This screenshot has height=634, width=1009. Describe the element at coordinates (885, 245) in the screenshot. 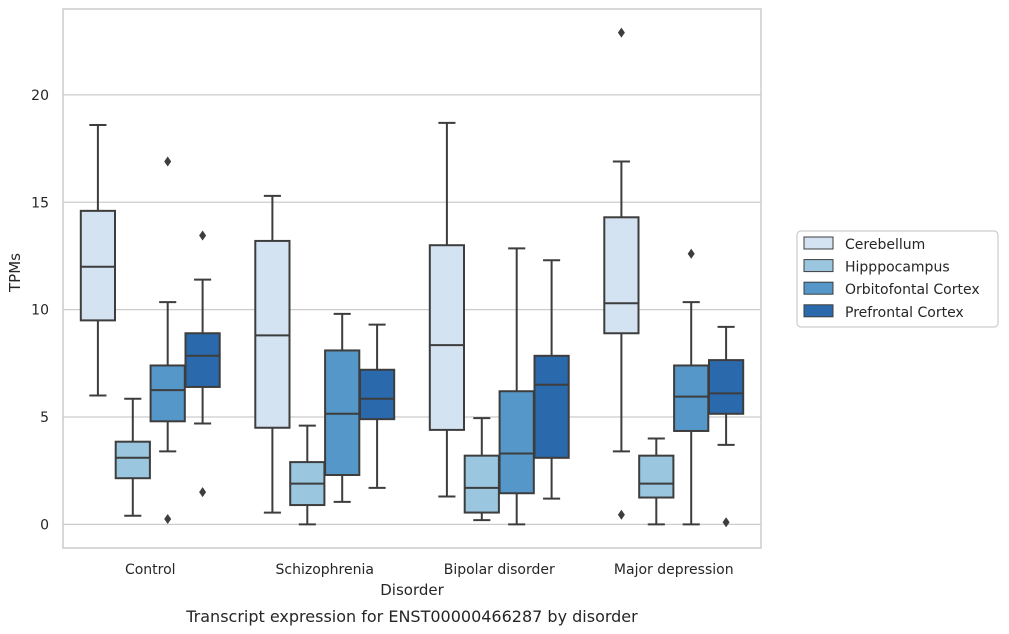

I see `legend-label: Cerebellum` at that location.